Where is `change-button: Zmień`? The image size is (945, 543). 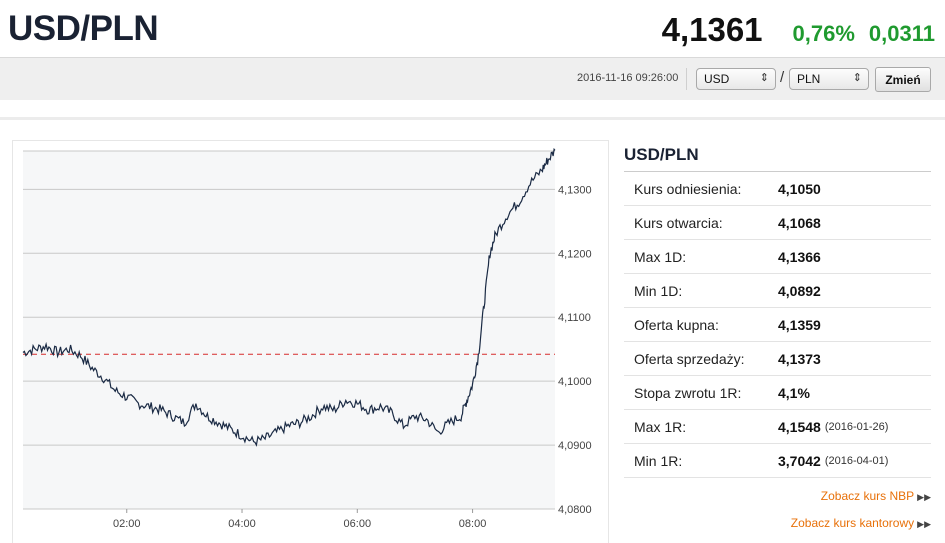 change-button: Zmień is located at coordinates (903, 79).